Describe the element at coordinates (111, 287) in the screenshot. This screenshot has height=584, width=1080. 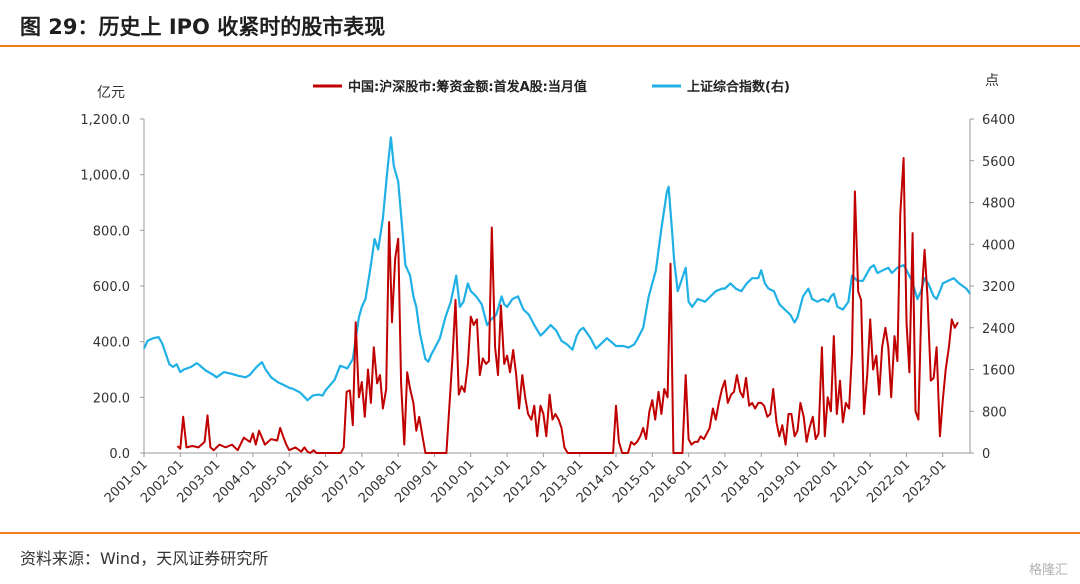
I see `left-tick-label: 600.0` at that location.